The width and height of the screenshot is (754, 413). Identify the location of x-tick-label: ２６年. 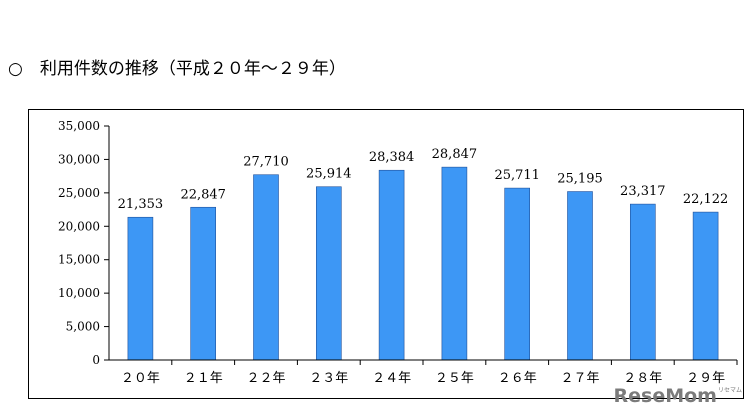
(517, 378).